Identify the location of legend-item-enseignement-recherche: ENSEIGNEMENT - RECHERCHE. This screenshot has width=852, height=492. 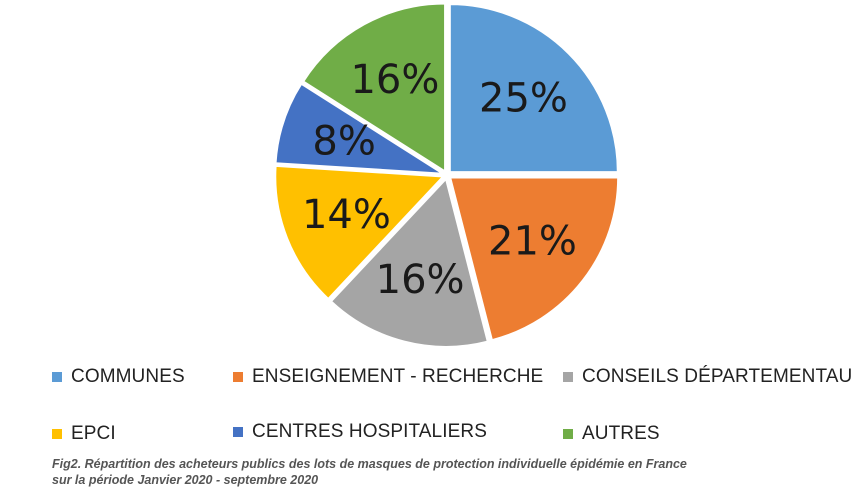
(388, 377).